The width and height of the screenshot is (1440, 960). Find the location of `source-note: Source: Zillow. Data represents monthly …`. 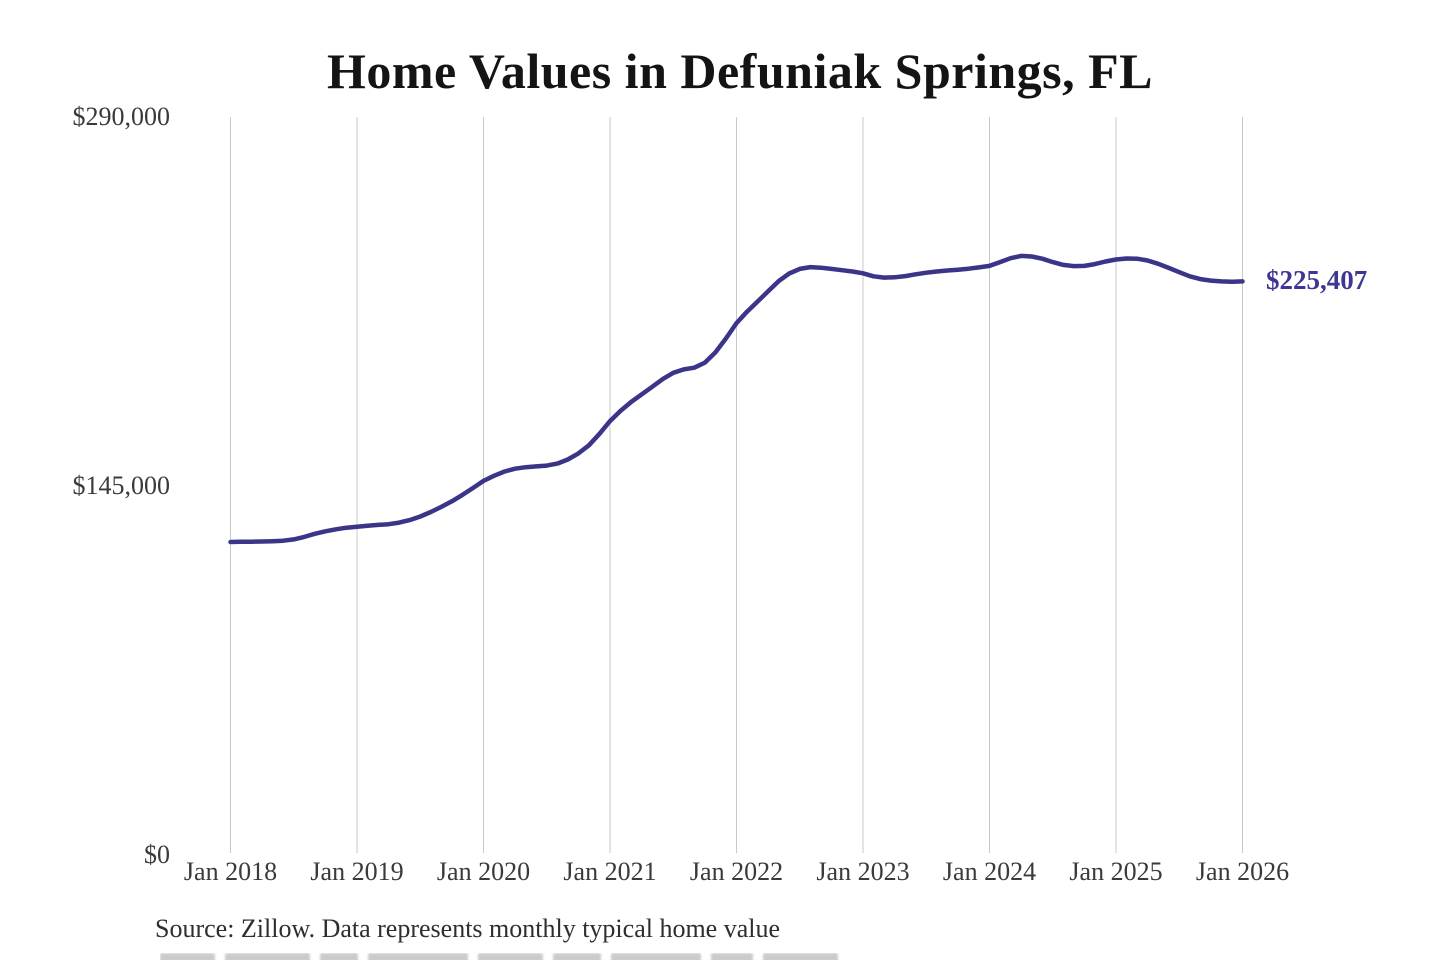

source-note: Source: Zillow. Data represents monthly … is located at coordinates (468, 928).